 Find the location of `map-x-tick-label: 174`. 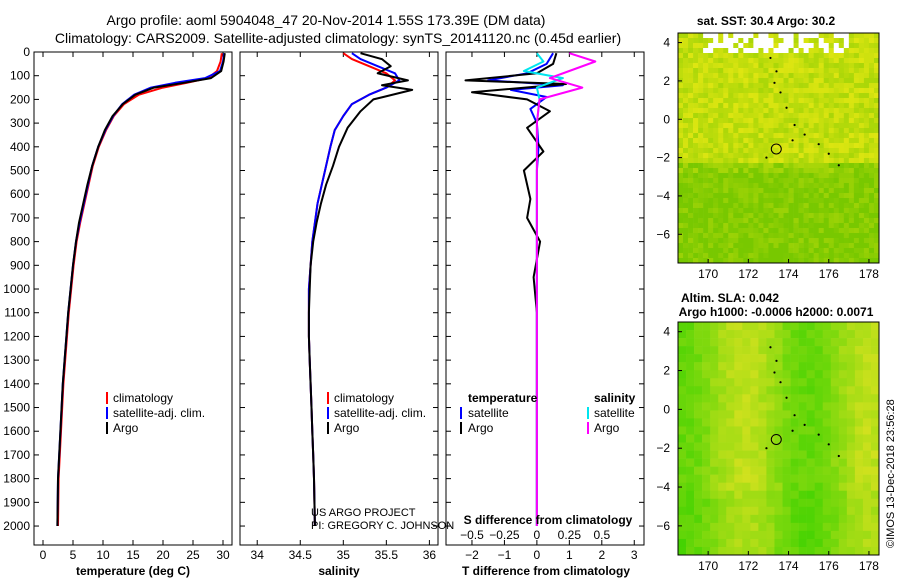

map-x-tick-label: 174 is located at coordinates (789, 274).